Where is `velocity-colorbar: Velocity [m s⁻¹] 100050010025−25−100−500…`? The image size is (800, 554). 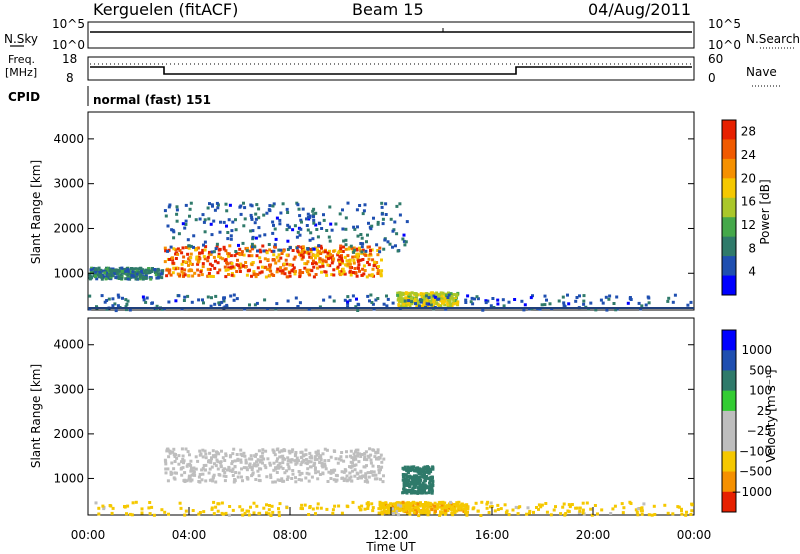 velocity-colorbar: Velocity [m s⁻¹] 100050010025−25−100−500… is located at coordinates (749, 421).